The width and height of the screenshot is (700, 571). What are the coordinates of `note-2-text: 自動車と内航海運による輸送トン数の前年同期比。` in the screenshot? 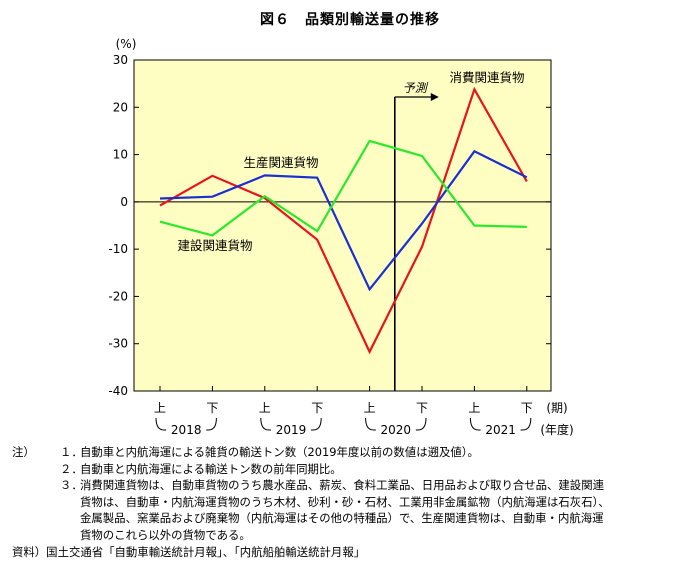 It's located at (211, 468).